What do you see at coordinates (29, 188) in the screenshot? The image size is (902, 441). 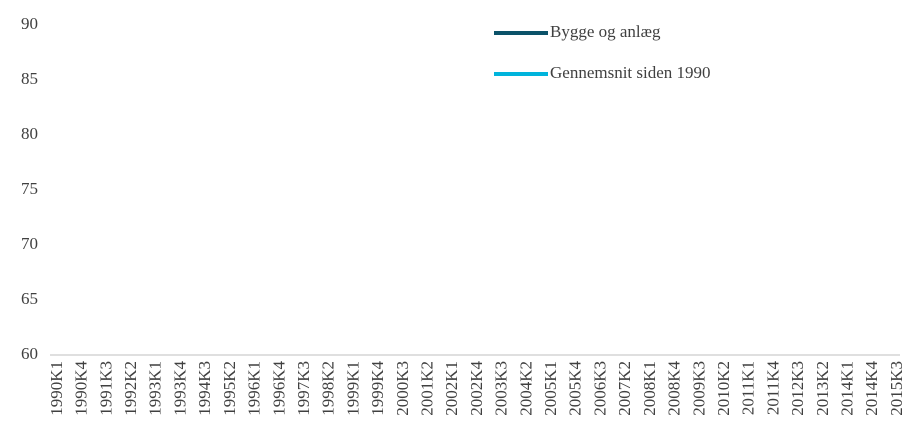 I see `y-tick-label: 75` at bounding box center [29, 188].